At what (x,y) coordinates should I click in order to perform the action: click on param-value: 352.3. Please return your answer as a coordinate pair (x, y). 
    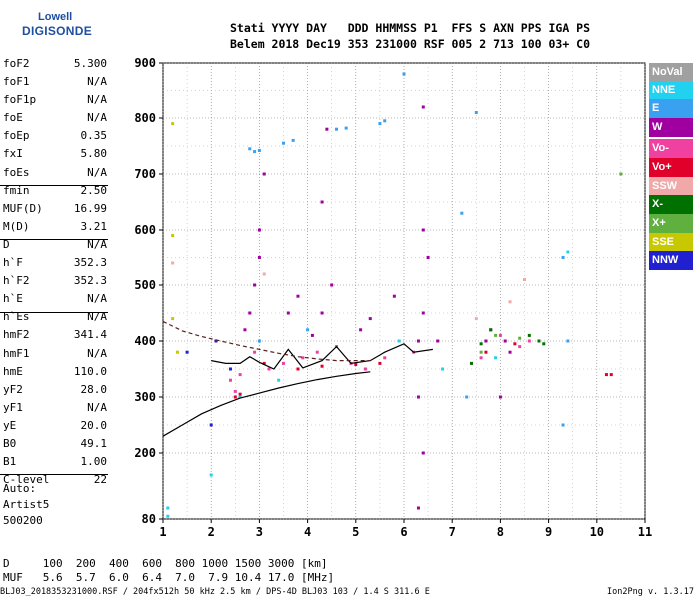
    Looking at the image, I should click on (90, 281).